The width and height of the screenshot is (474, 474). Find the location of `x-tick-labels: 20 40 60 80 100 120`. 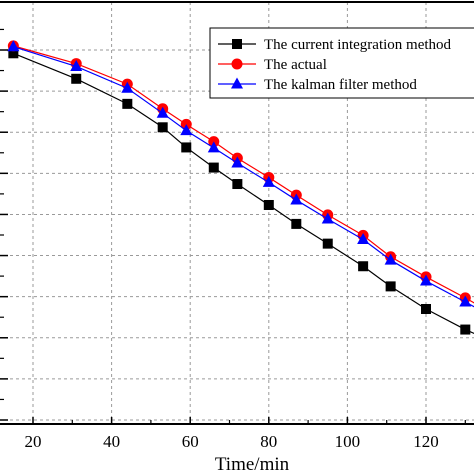

x-tick-labels: 20 40 60 80 100 120 is located at coordinates (232, 441).